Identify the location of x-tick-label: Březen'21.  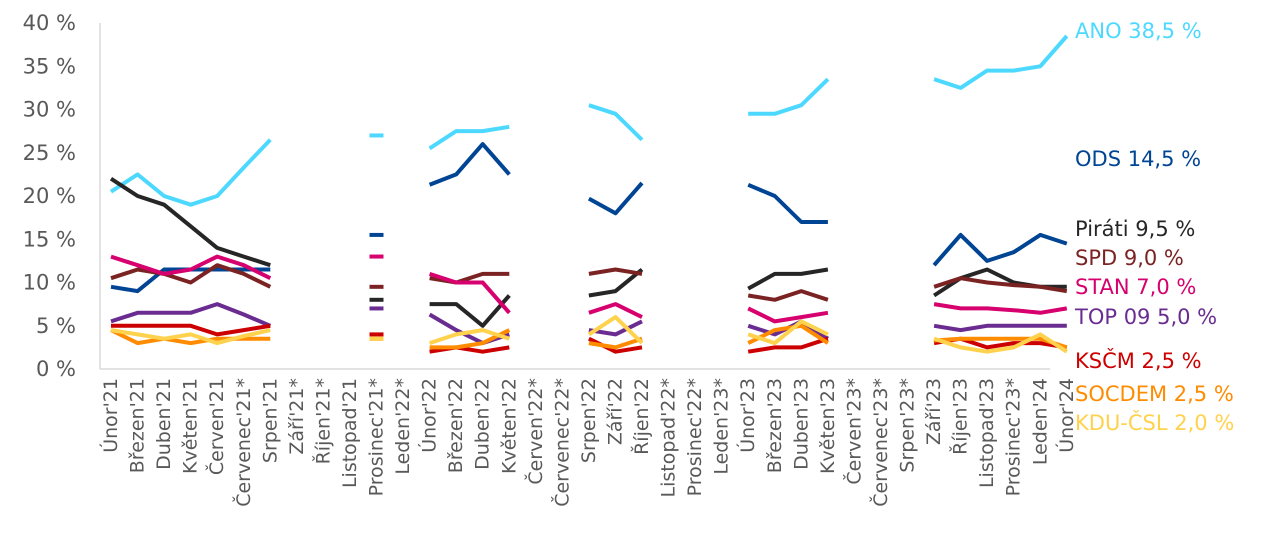
(138, 425).